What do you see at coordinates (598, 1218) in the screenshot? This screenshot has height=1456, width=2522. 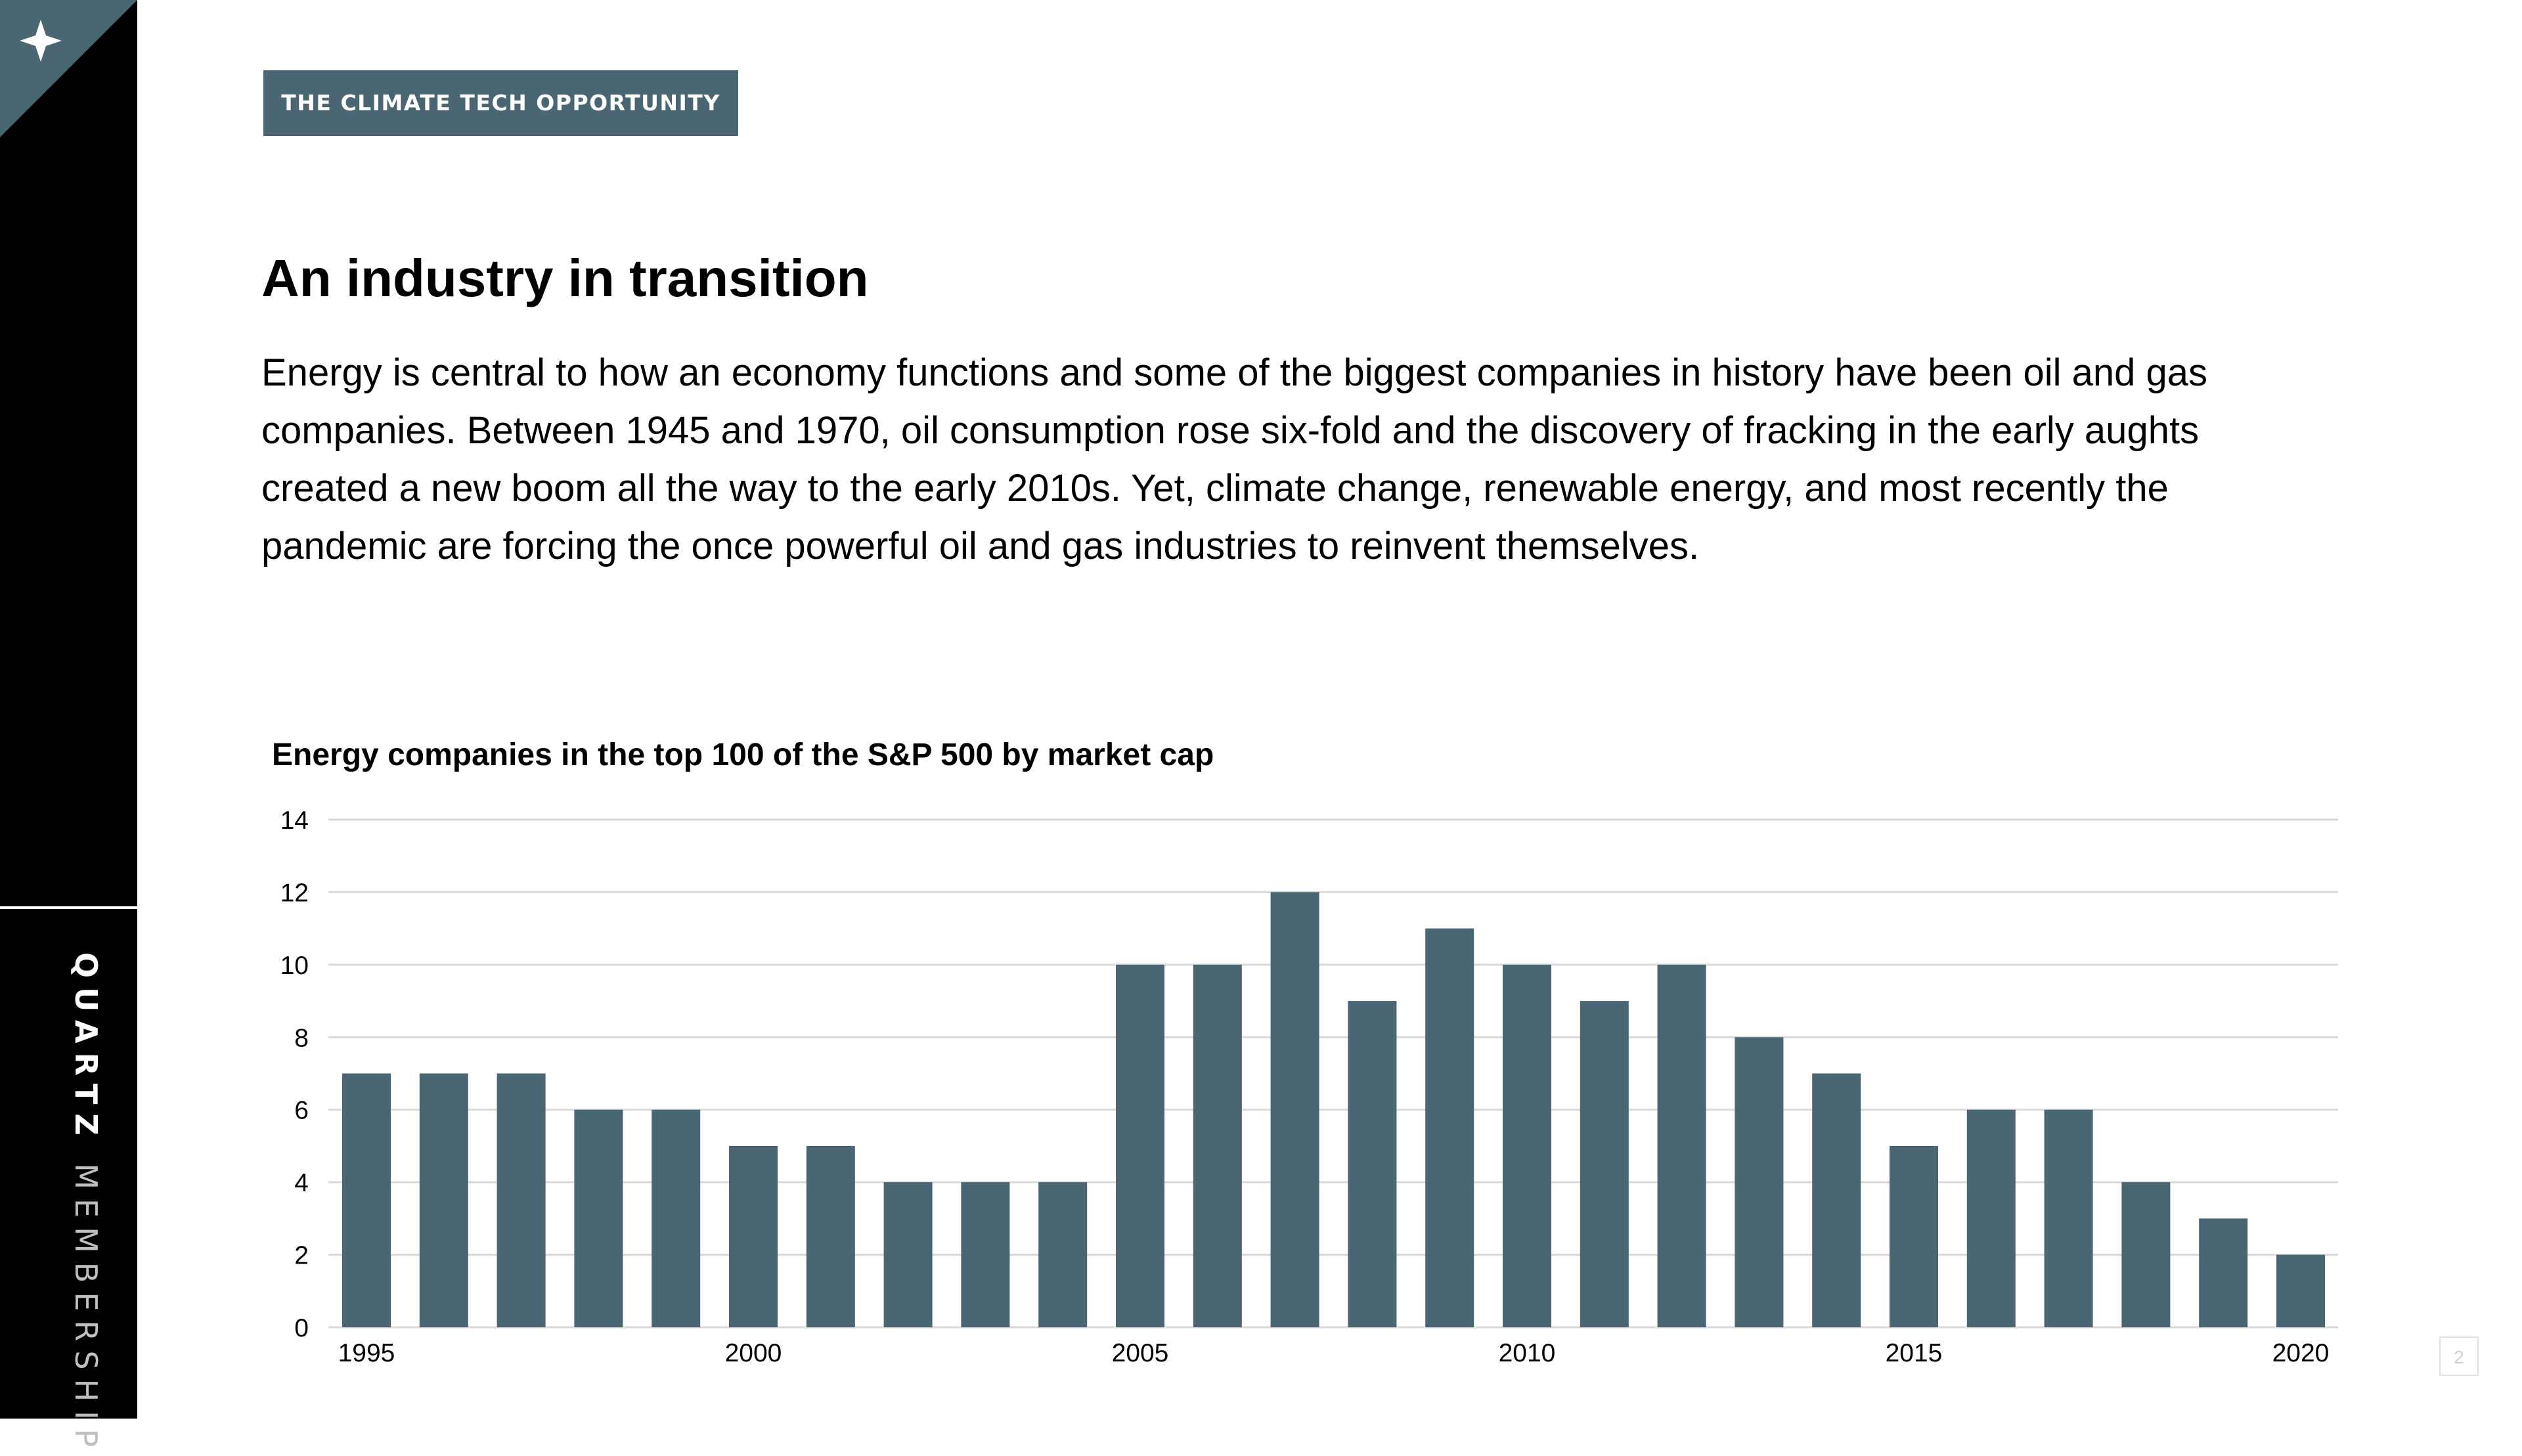 I see `bar-1998` at bounding box center [598, 1218].